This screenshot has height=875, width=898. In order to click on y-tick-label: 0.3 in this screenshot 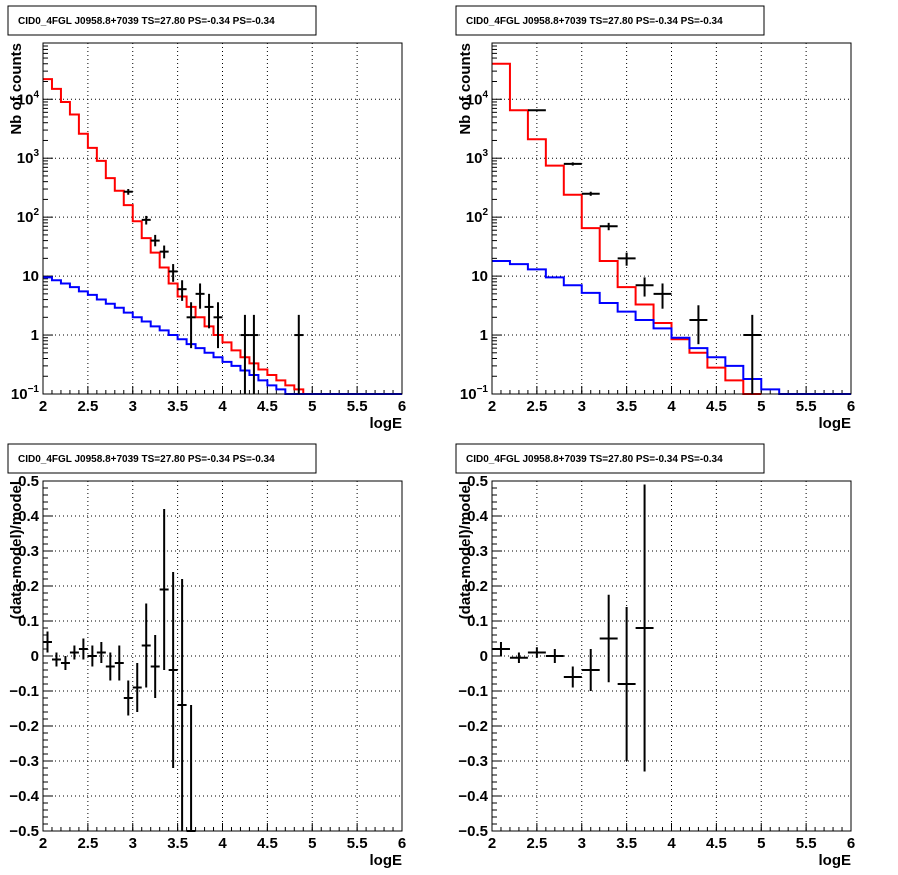, I will do `click(28, 551)`.